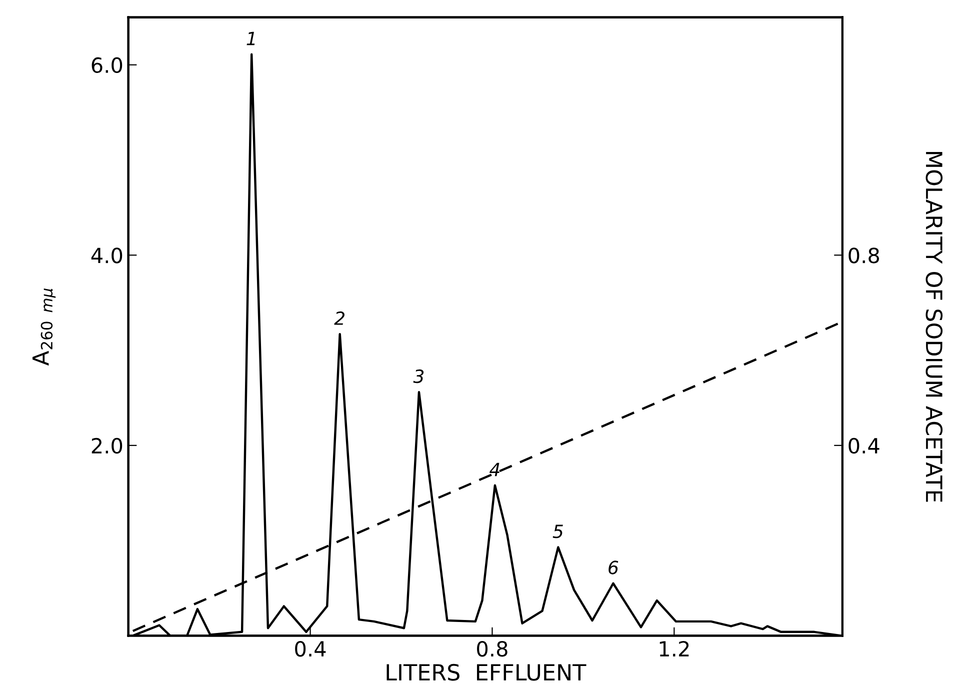 The image size is (965, 691). What do you see at coordinates (613, 567) in the screenshot?
I see `annotation: 6` at bounding box center [613, 567].